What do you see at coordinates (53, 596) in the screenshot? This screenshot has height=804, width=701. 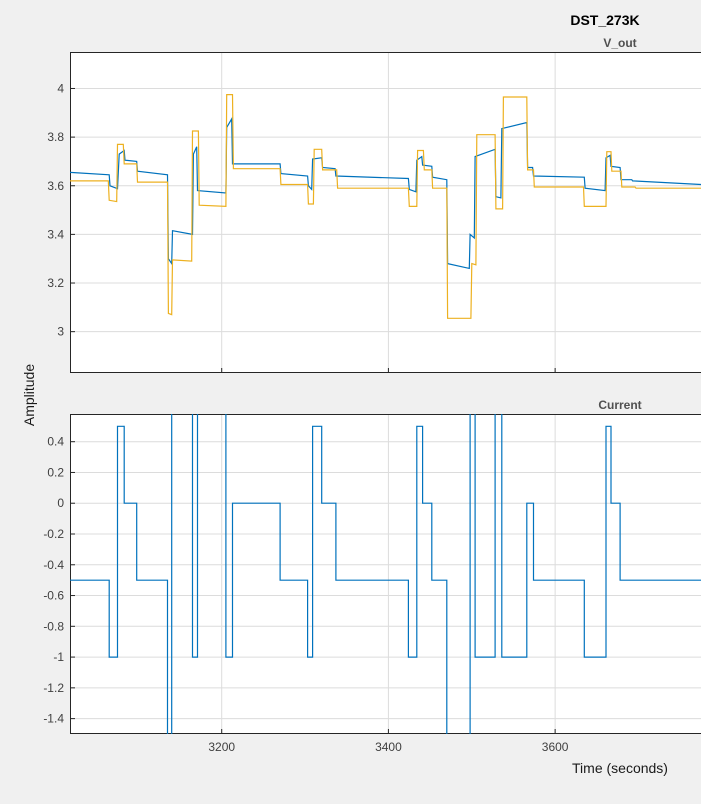 I see `y-tick-label: -0.6` at bounding box center [53, 596].